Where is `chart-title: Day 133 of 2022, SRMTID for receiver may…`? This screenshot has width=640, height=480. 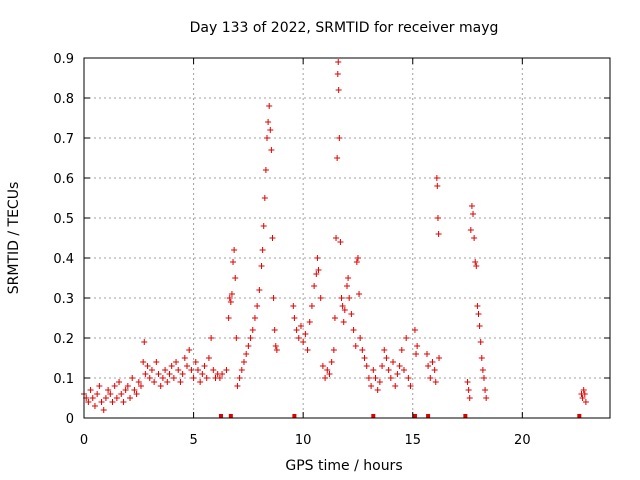 chart-title: Day 133 of 2022, SRMTID for receiver may… is located at coordinates (344, 28).